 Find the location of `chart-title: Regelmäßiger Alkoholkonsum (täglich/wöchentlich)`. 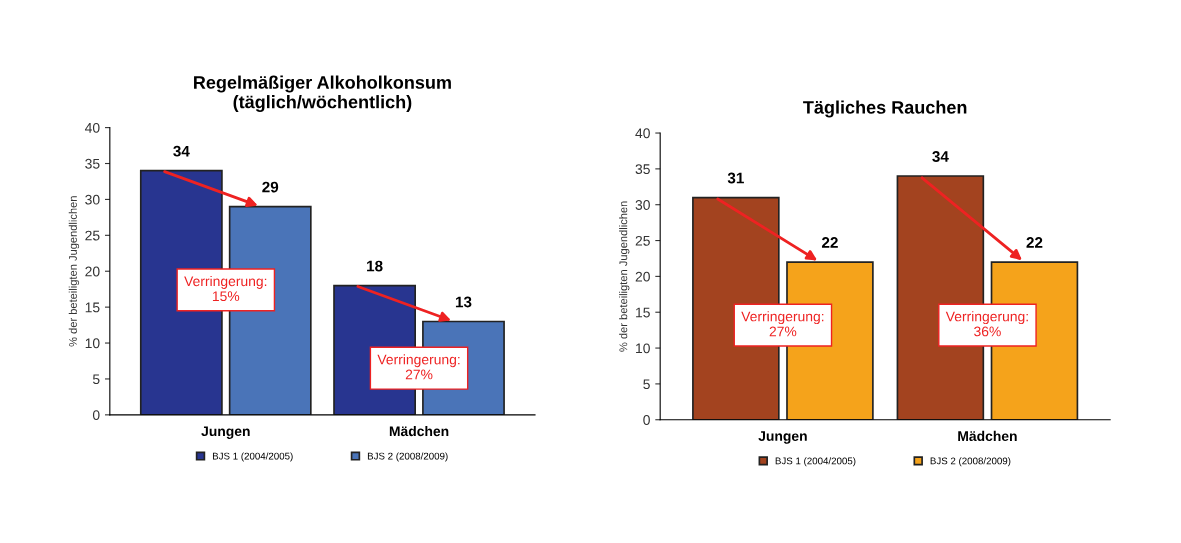

chart-title: Regelmäßiger Alkoholkonsum (täglich/wöchentlich) is located at coordinates (322, 93).